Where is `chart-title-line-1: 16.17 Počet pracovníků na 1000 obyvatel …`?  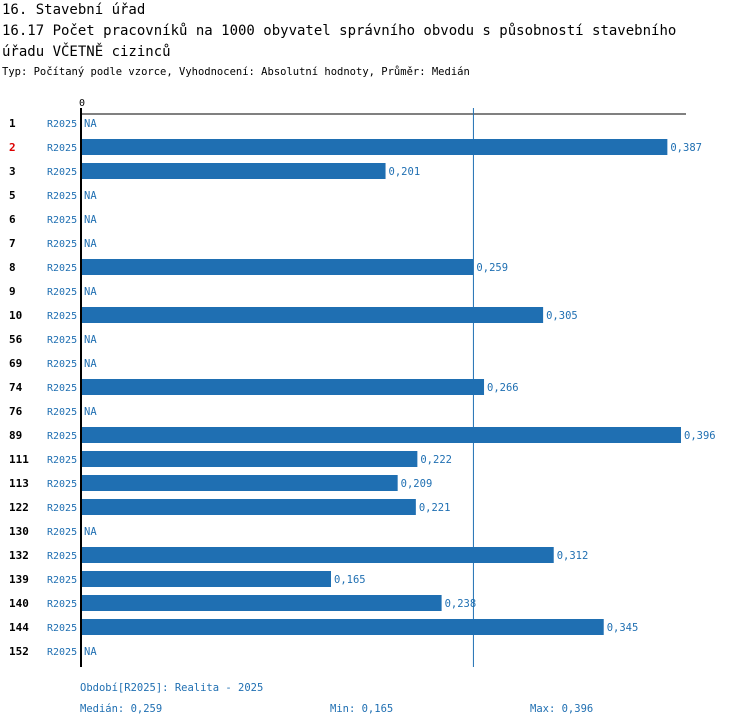 chart-title-line-1: 16.17 Počet pracovníků na 1000 obyvatel … is located at coordinates (339, 31).